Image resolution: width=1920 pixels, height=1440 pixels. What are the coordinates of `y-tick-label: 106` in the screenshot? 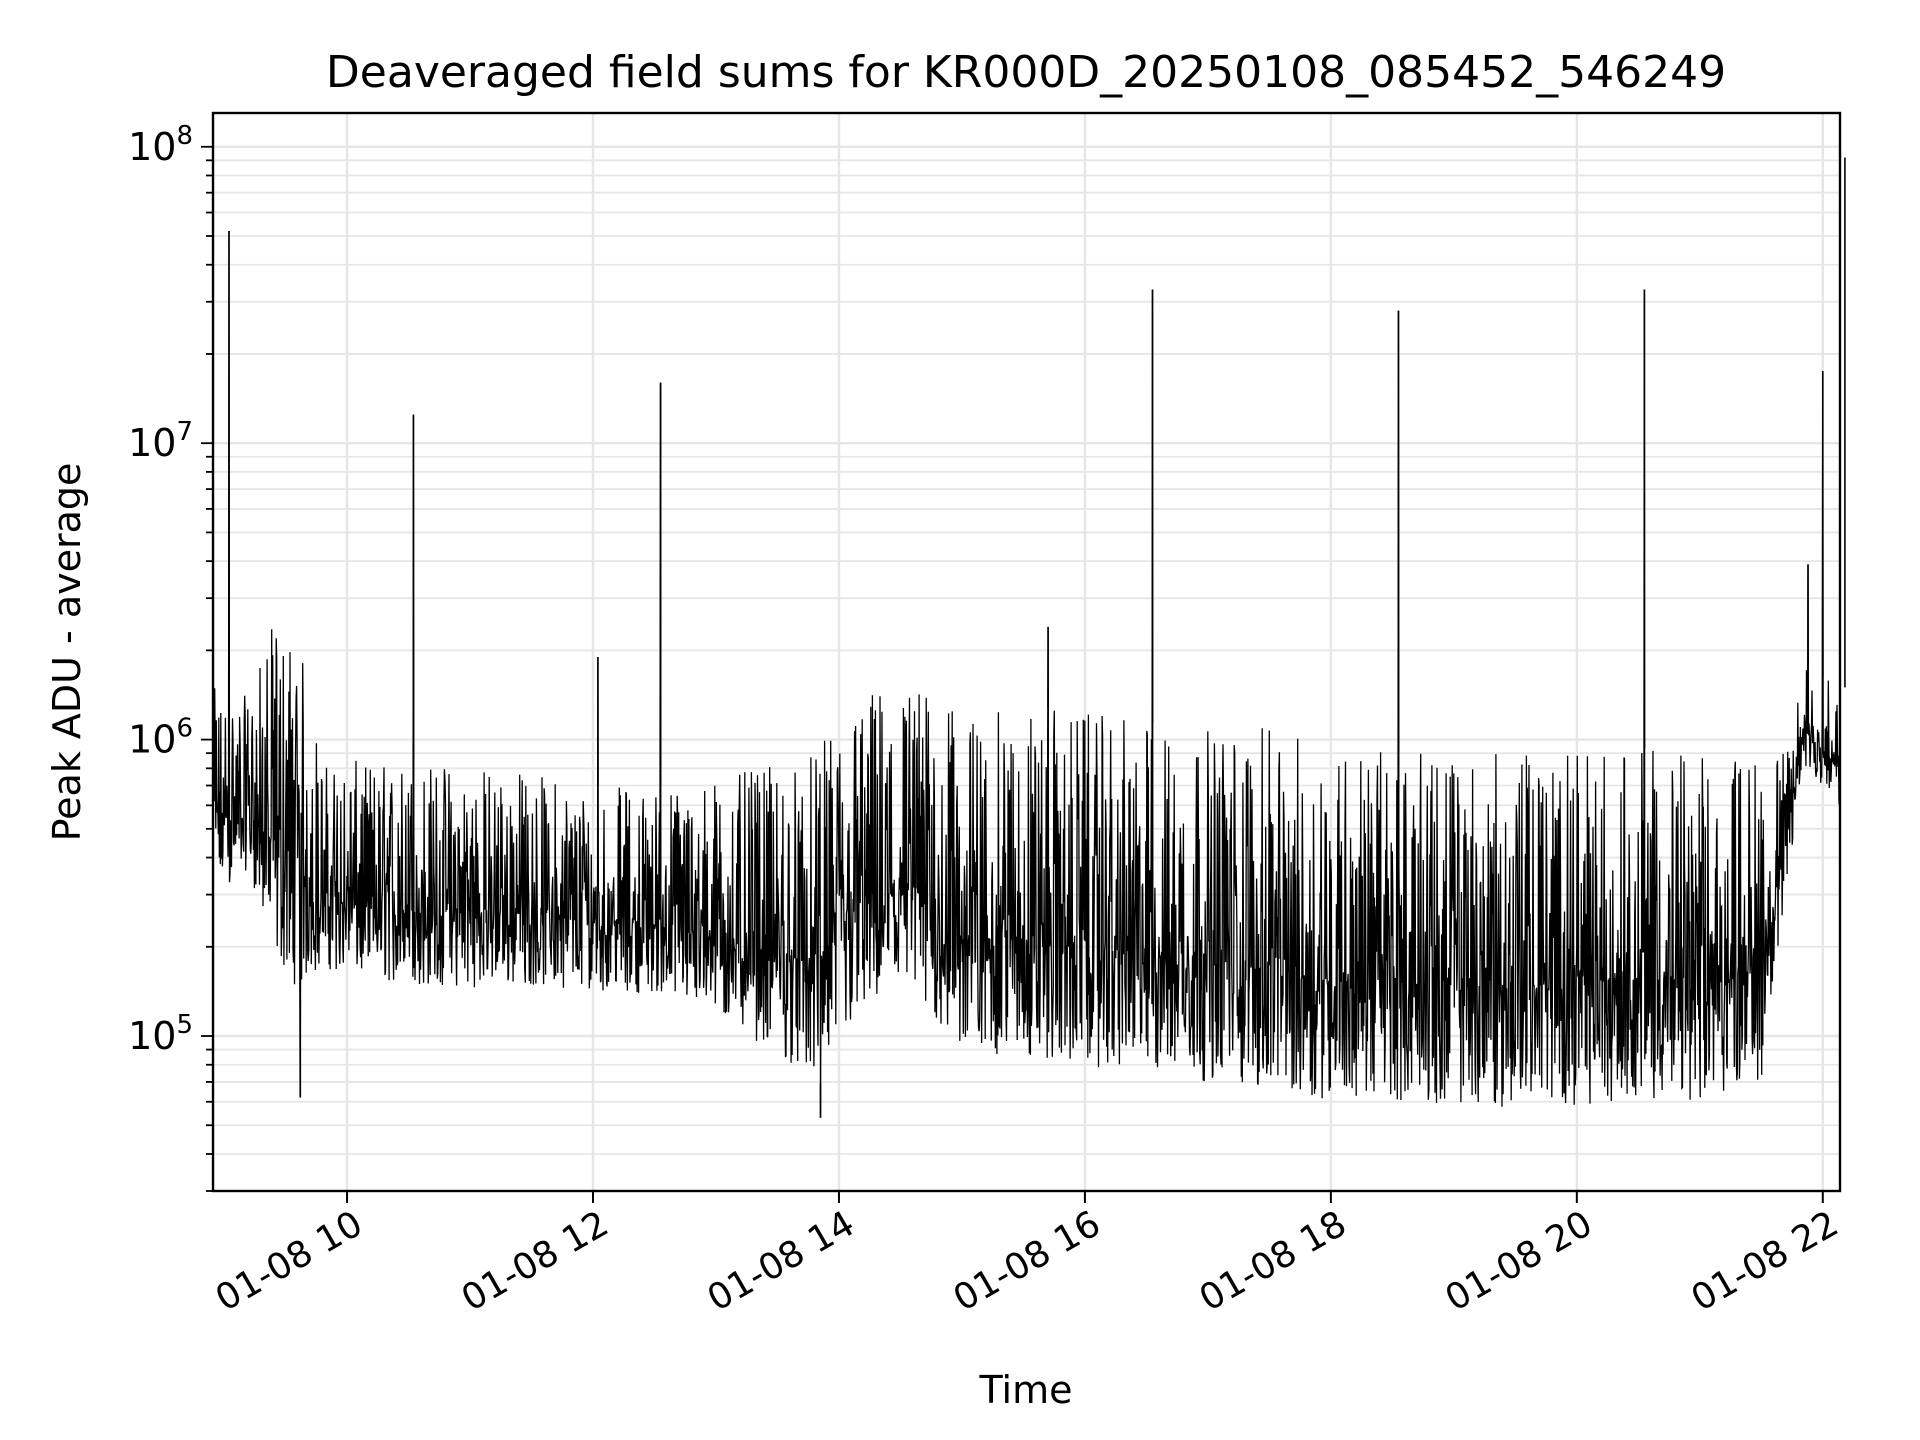 It's located at (160, 738).